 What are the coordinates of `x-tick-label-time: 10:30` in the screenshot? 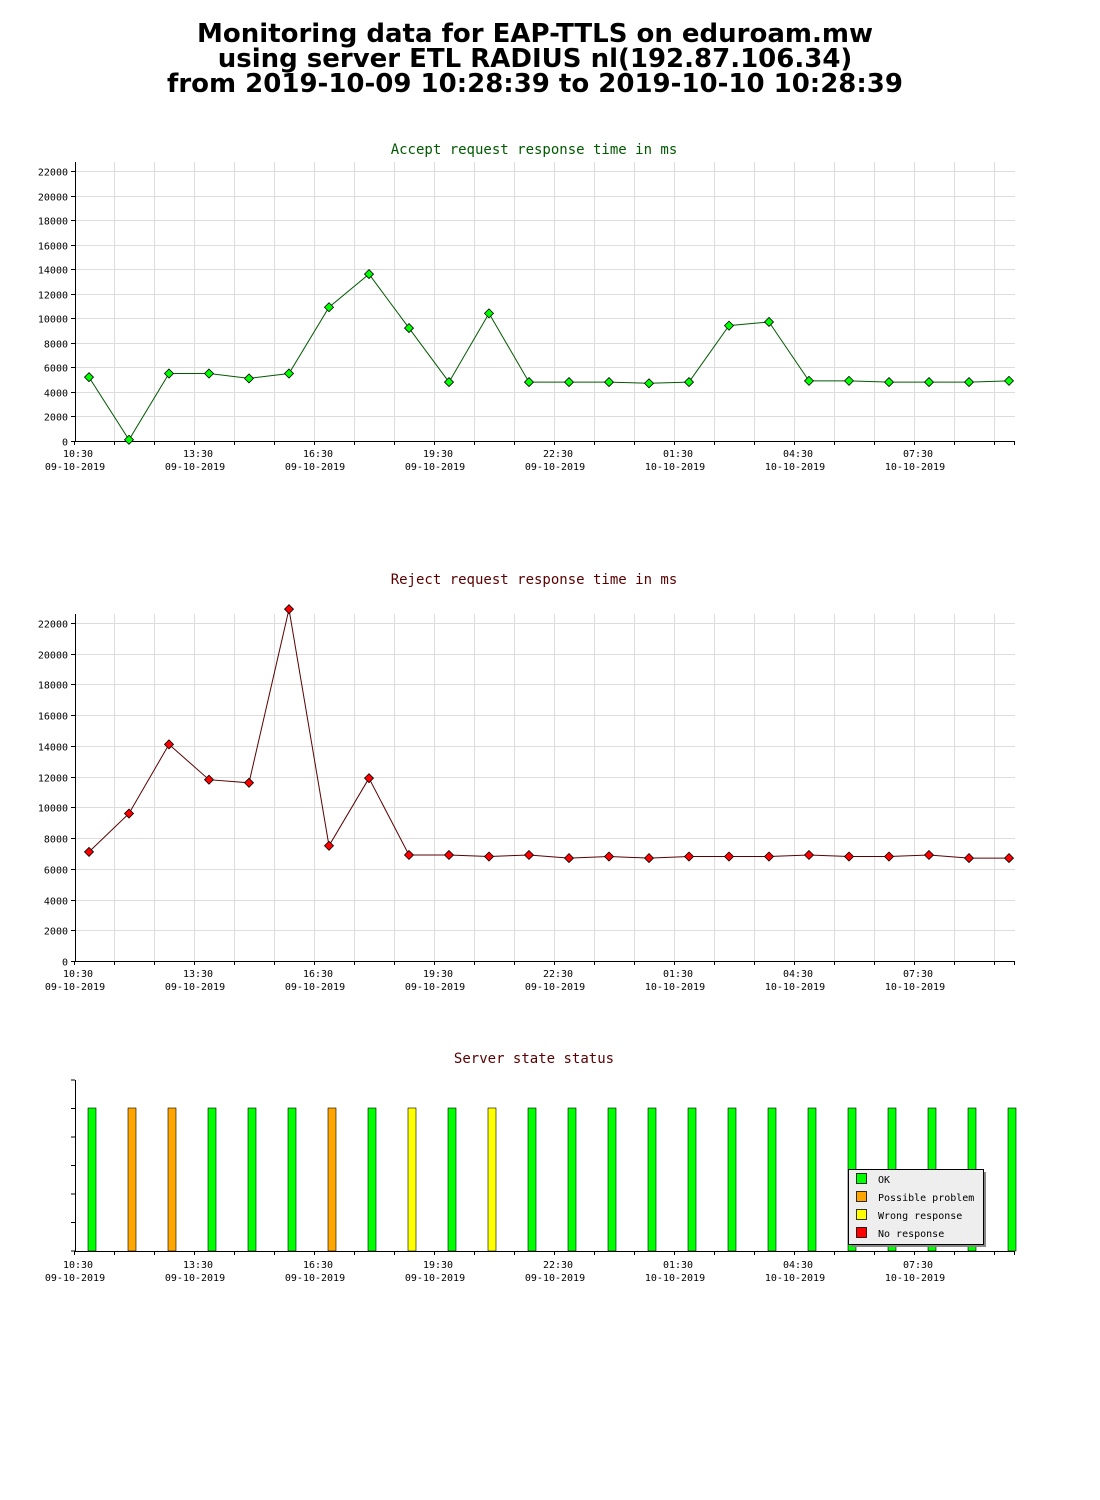 It's located at (78, 1265).